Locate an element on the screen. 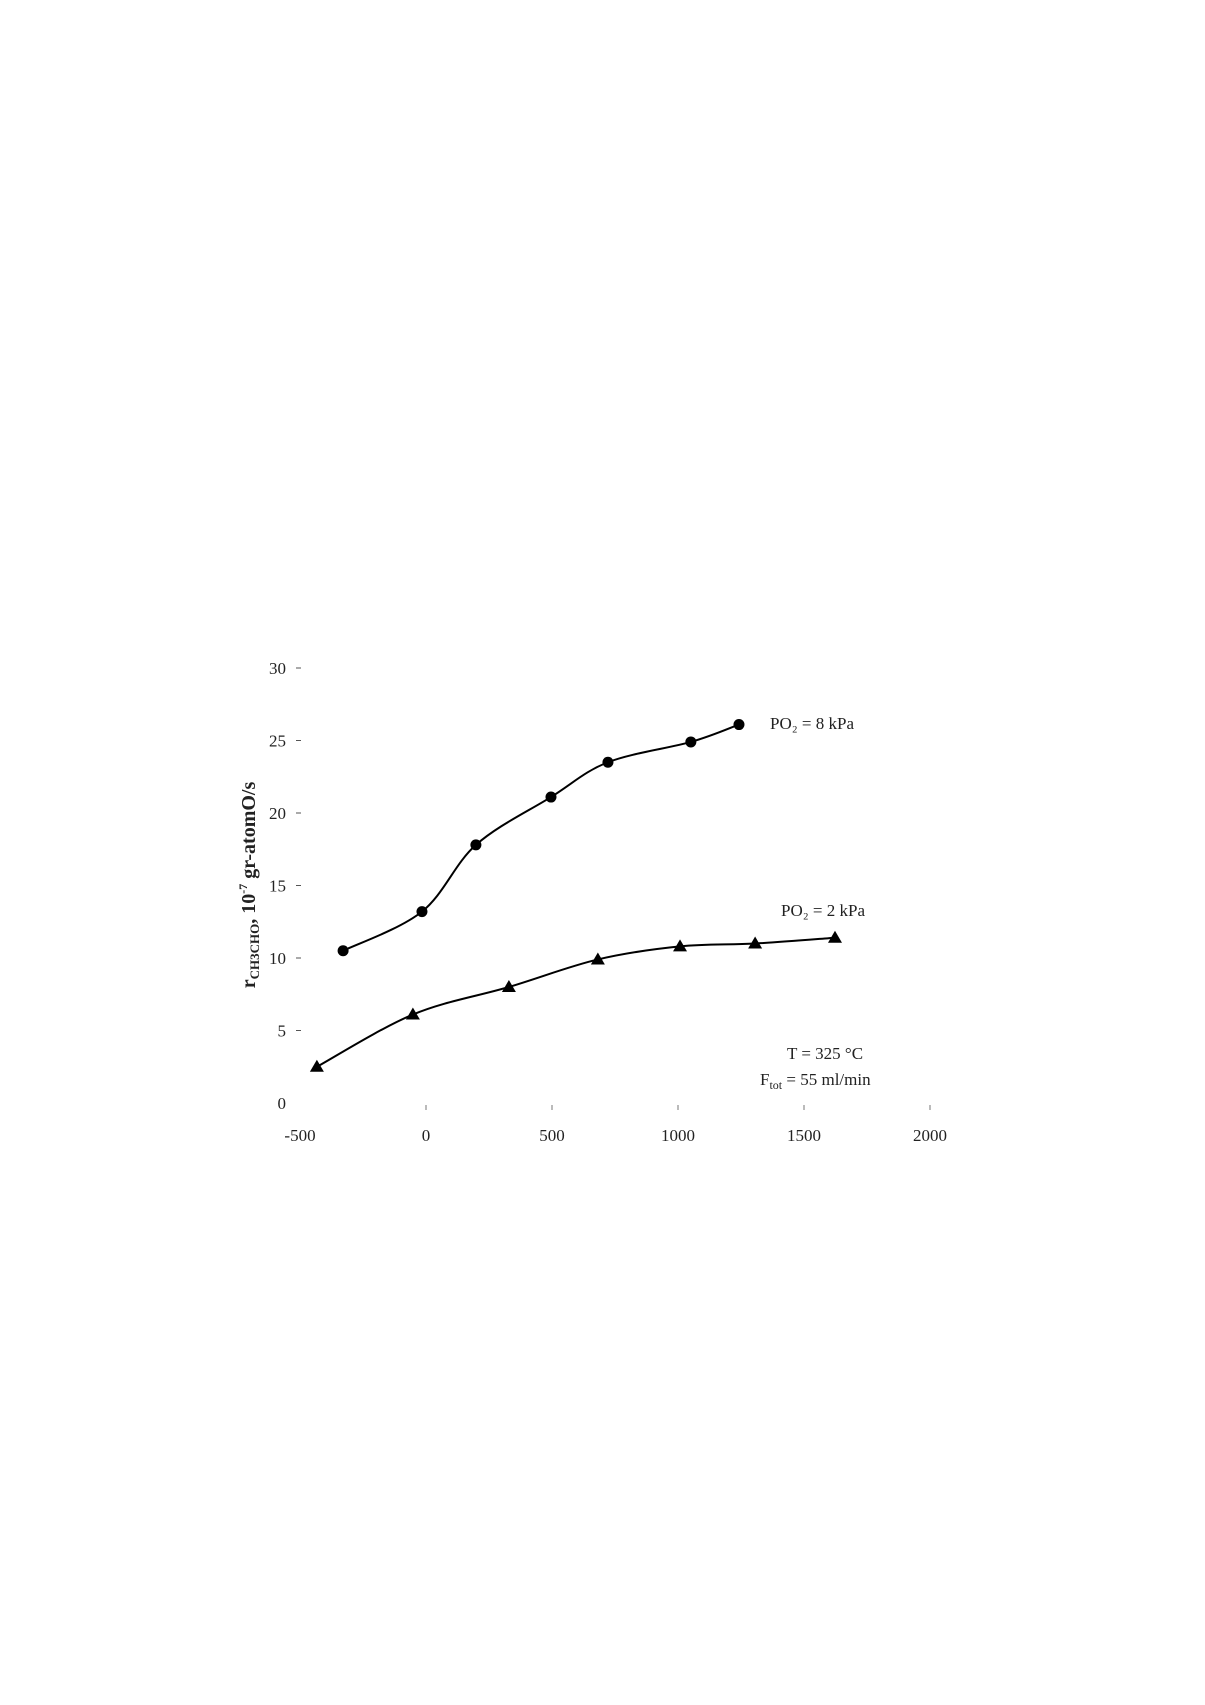 The height and width of the screenshot is (1705, 1205). y-label-part: gr-atomO/s is located at coordinates (249, 833).